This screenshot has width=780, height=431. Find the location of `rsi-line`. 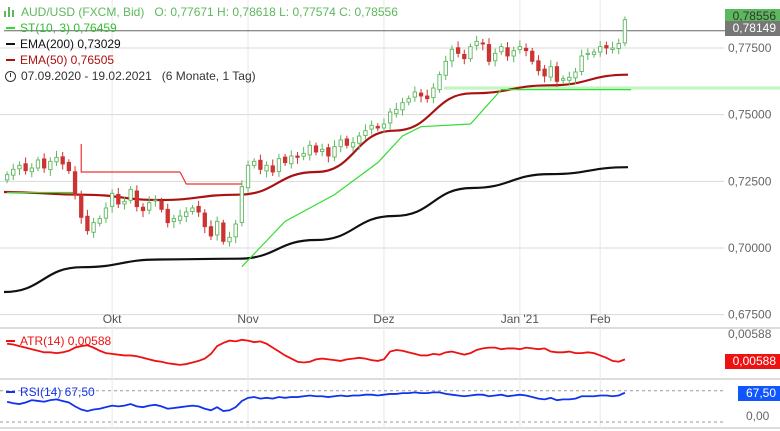

rsi-line is located at coordinates (316, 402).